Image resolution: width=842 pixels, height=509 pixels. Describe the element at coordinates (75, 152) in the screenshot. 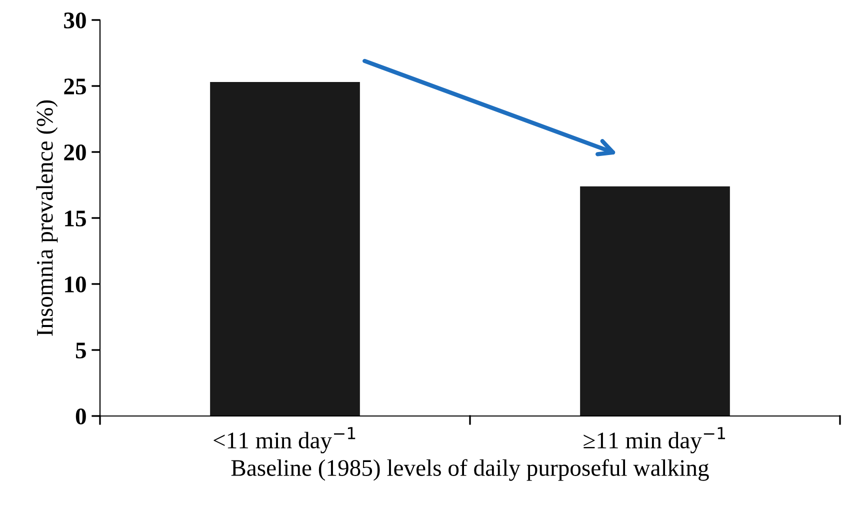

I see `y-tick-label: 20` at that location.